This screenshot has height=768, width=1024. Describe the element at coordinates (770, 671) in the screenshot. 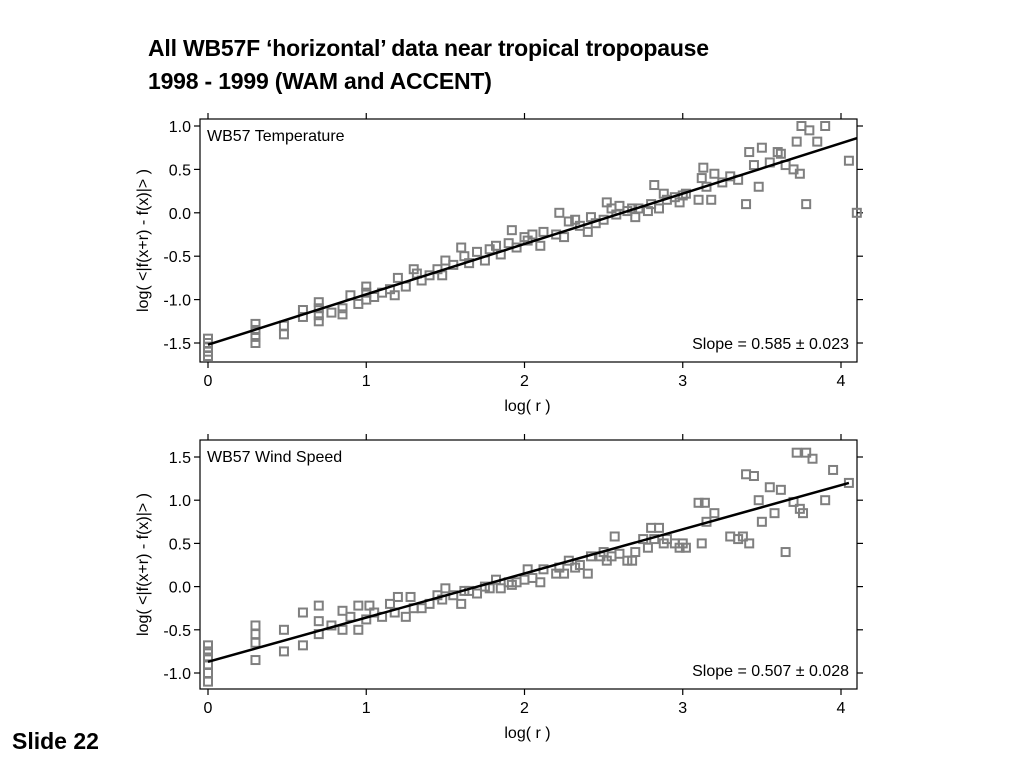

I see `slope-annotation: Slope = 0.507 ± 0.028` at that location.